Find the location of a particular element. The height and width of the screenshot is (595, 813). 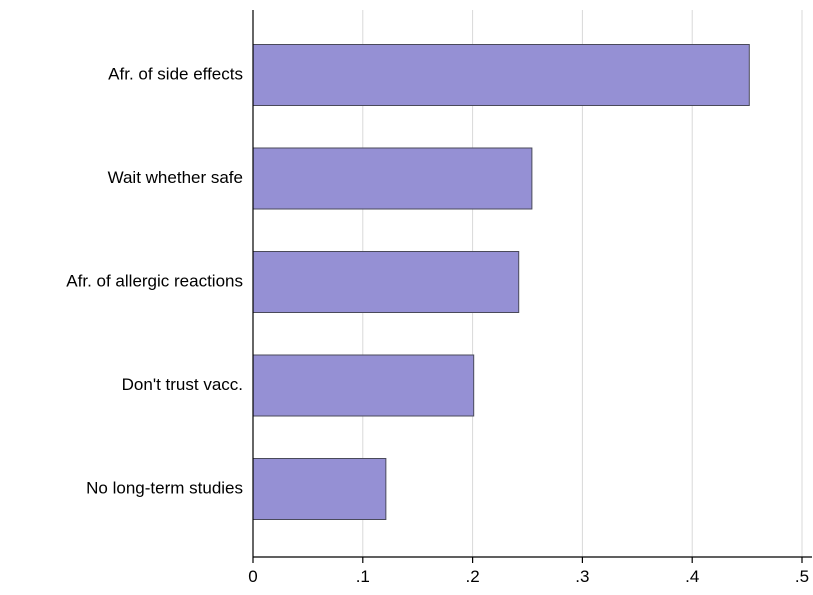

category-label-4: No long-term studies is located at coordinates (164, 487).